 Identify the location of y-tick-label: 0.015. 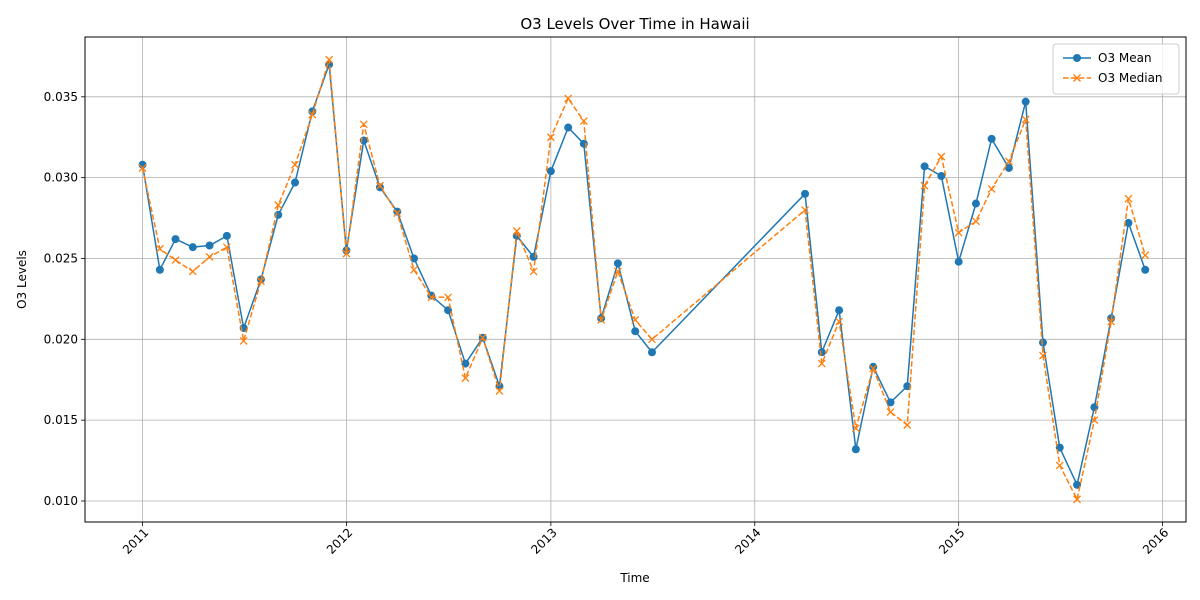
(61, 420).